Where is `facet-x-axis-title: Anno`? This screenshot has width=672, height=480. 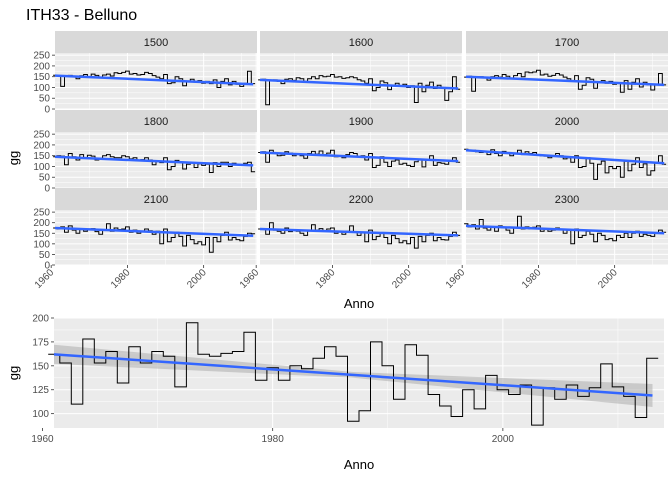
facet-x-axis-title: Anno is located at coordinates (359, 303).